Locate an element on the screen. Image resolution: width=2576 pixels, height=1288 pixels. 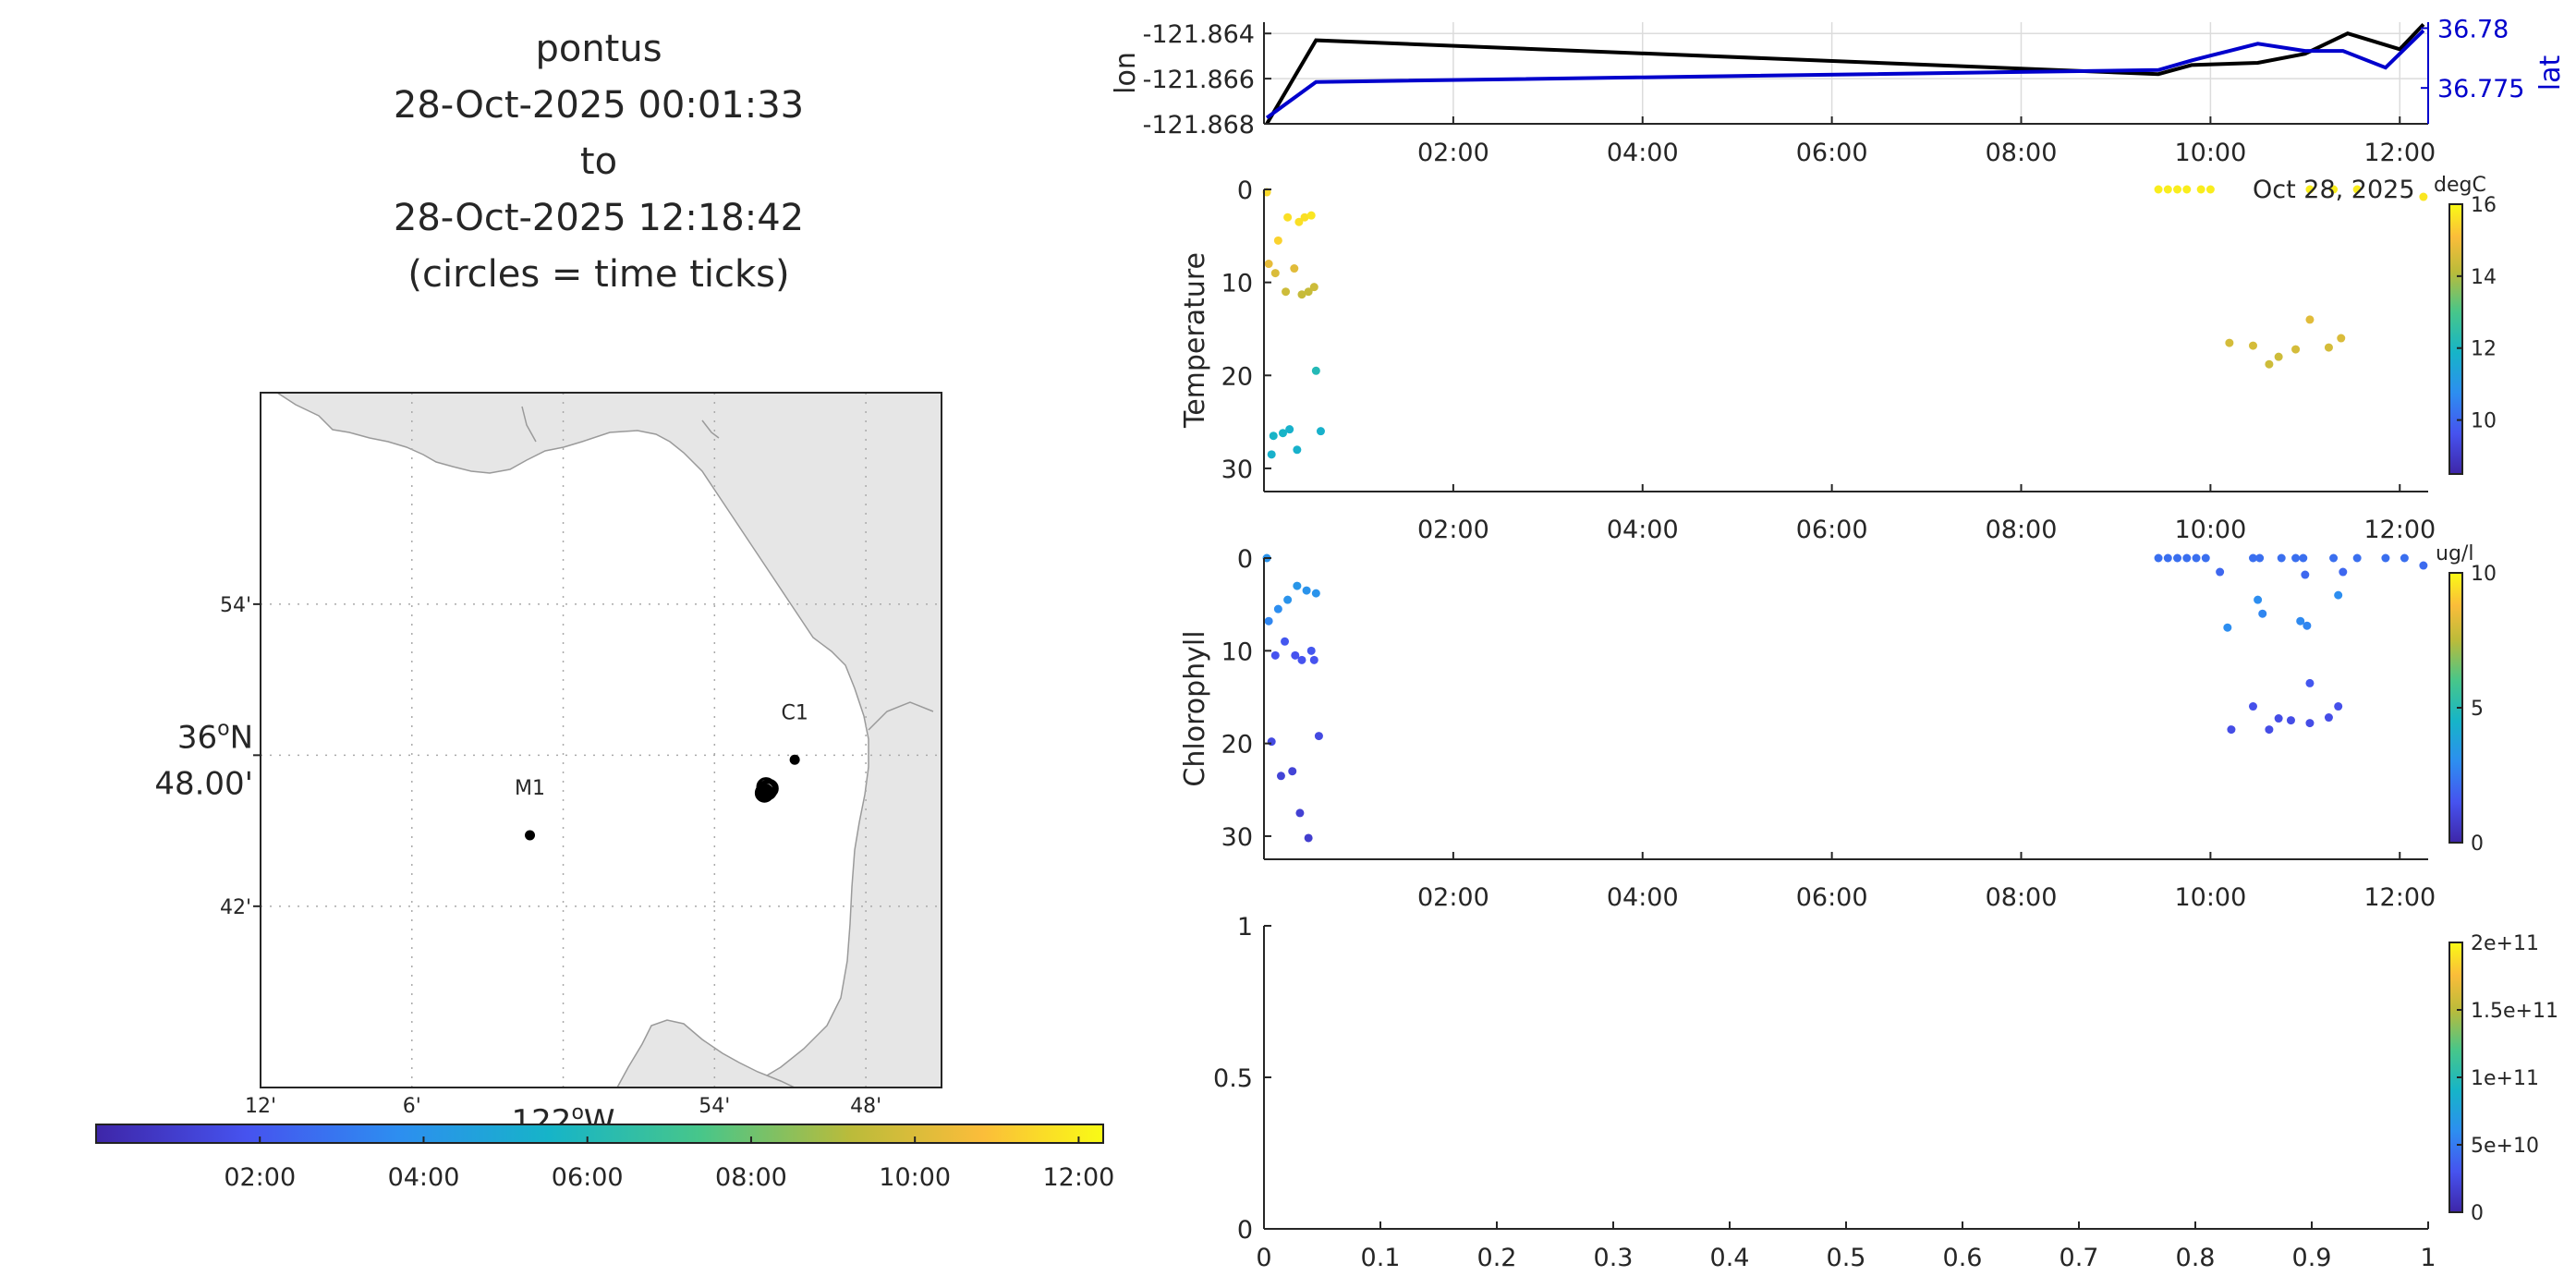
temperature-axis-title: Temperature is located at coordinates (1195, 340).